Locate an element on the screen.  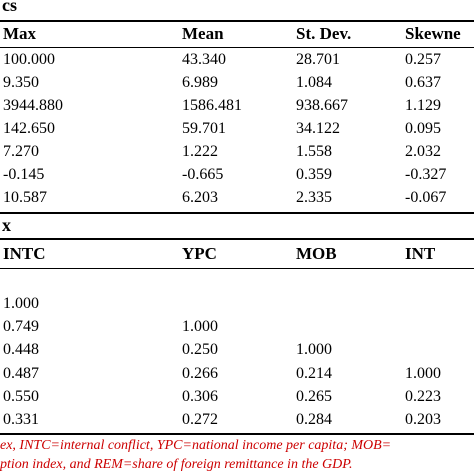
table1-header-skewness: Skewne is located at coordinates (433, 33).